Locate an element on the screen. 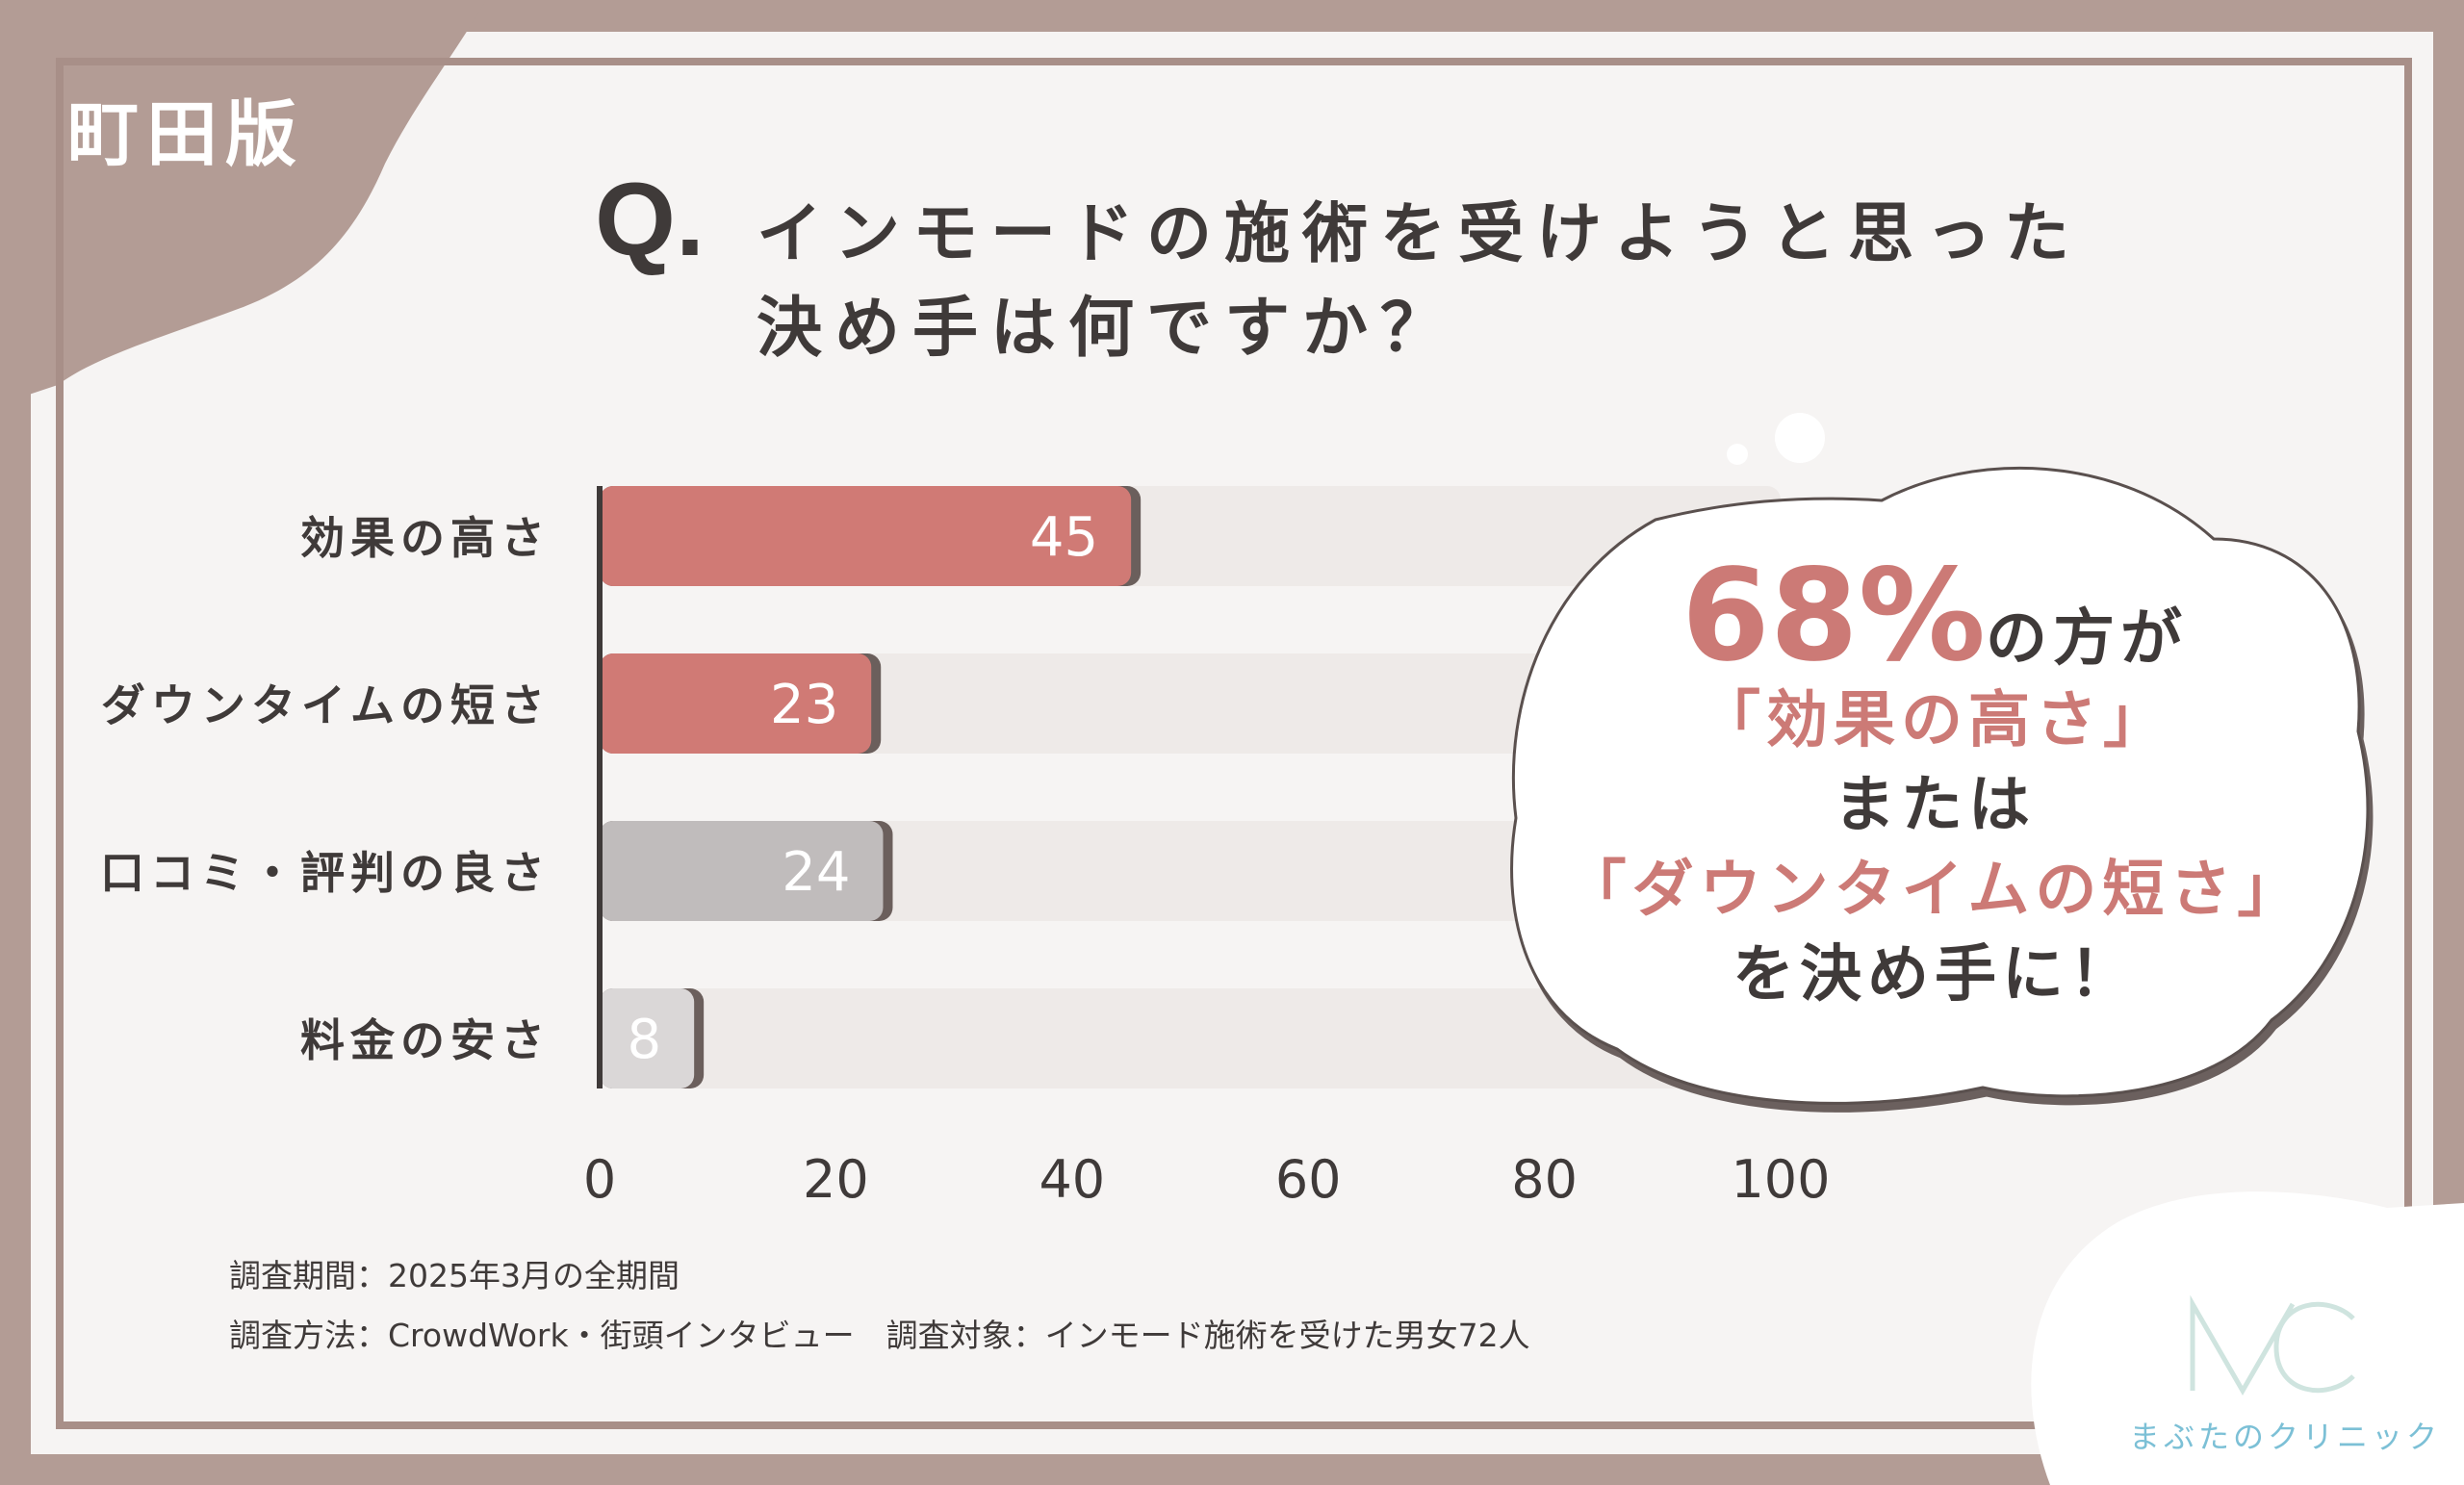 Image resolution: width=2464 pixels, height=1485 pixels. bubble-shape is located at coordinates (1940, 786).